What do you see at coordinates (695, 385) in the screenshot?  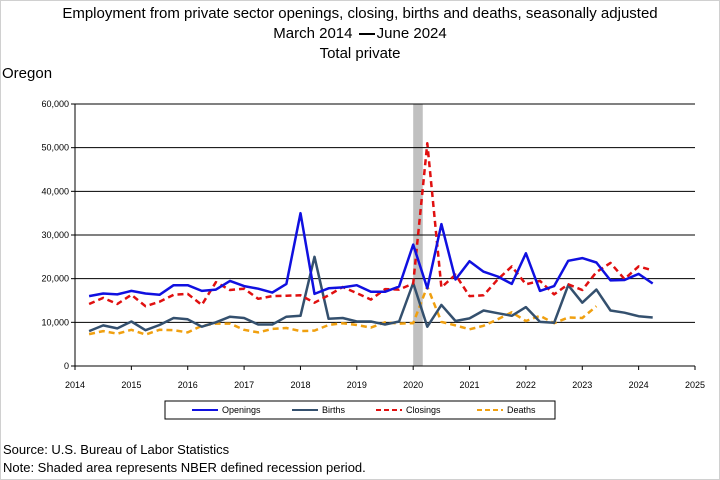 I see `x-tick-label: 2025` at bounding box center [695, 385].